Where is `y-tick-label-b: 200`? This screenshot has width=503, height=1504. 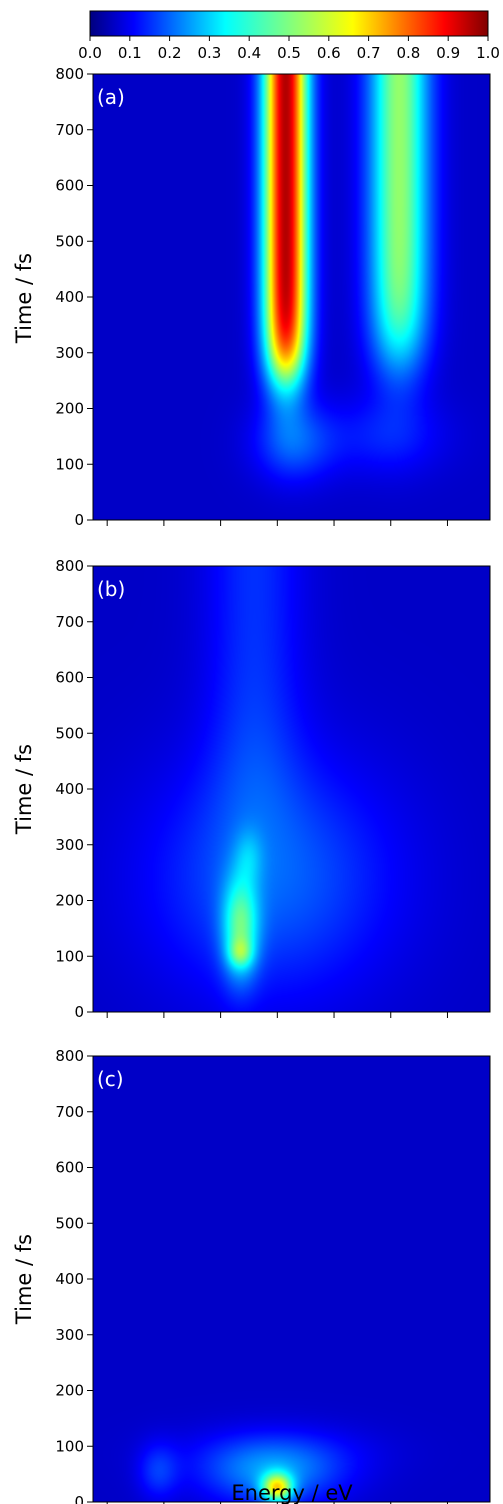 y-tick-label-b: 200 is located at coordinates (69, 901).